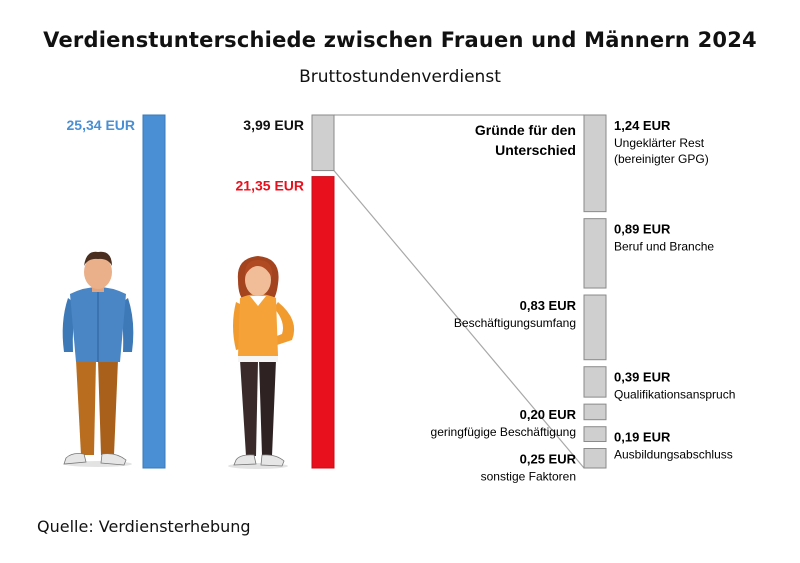 The image size is (800, 563). I want to click on breakdown-amount-label: 1,24 EUR, so click(642, 125).